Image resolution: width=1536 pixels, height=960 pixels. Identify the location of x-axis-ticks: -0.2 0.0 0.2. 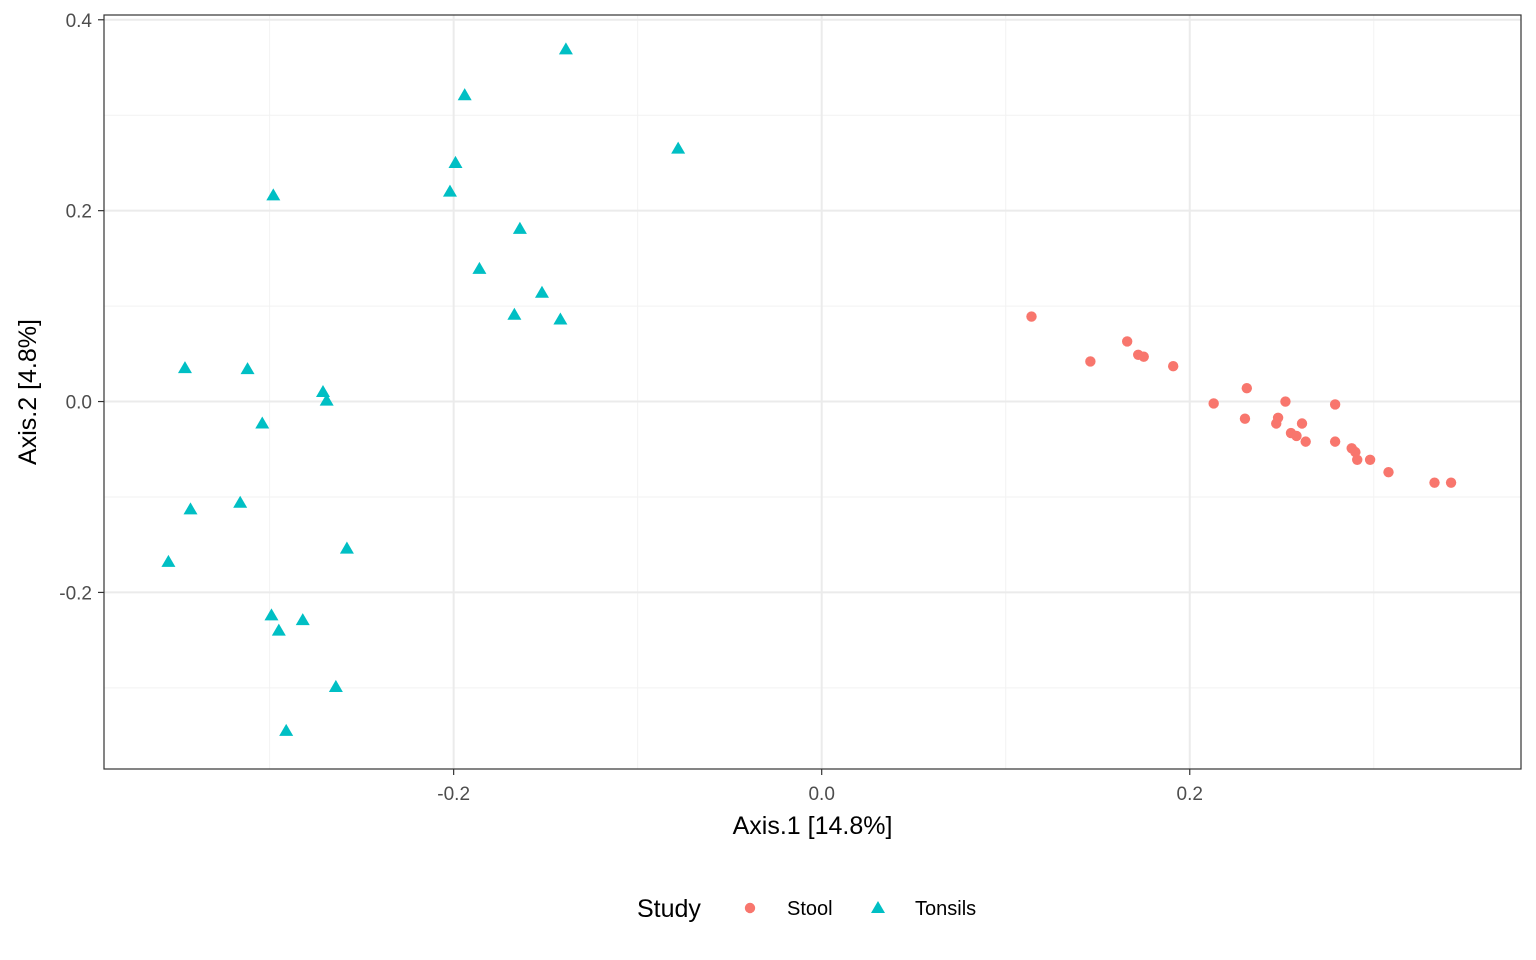
(820, 787).